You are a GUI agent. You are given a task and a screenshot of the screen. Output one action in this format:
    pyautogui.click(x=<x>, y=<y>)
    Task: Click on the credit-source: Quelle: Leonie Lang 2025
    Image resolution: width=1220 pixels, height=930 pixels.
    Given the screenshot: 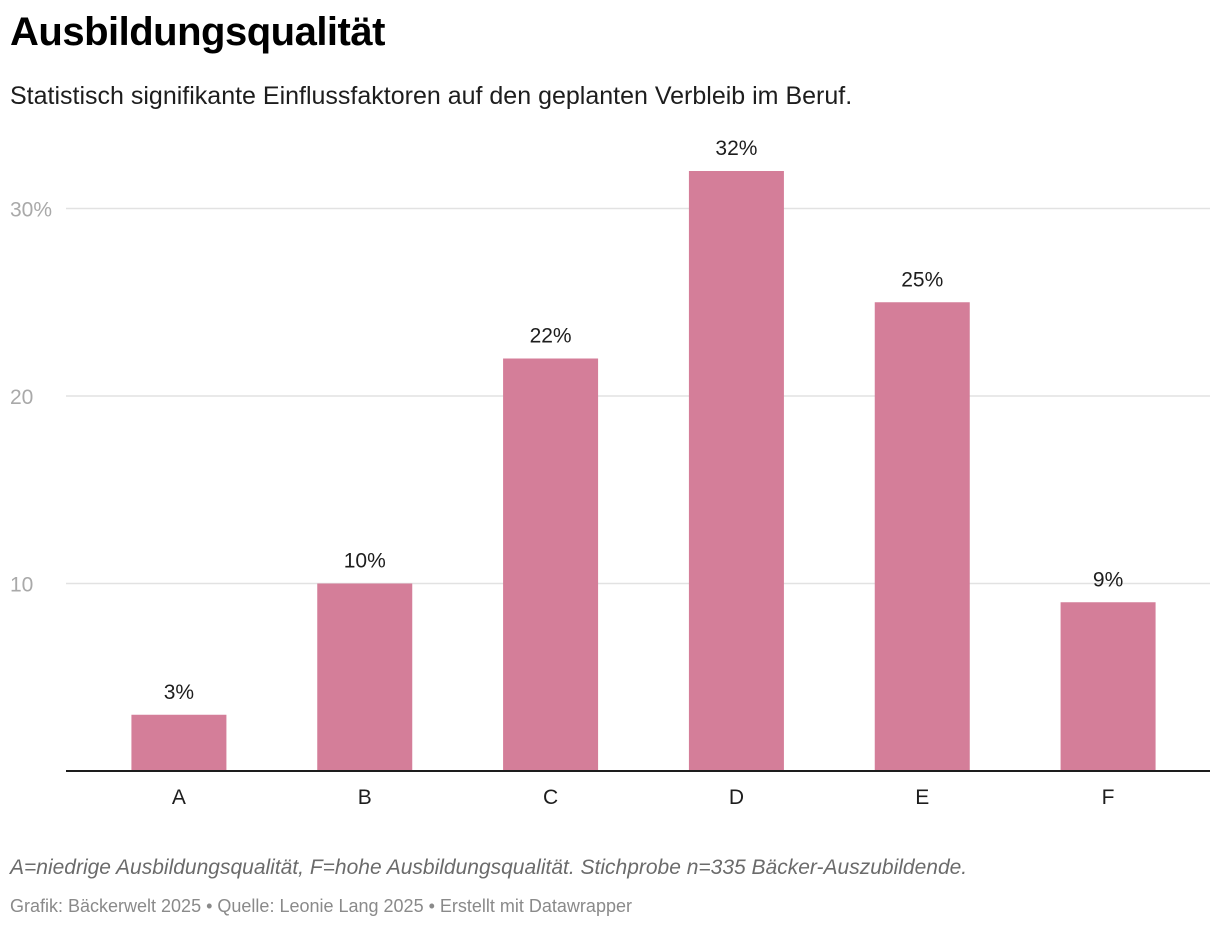 What is the action you would take?
    pyautogui.click(x=320, y=906)
    